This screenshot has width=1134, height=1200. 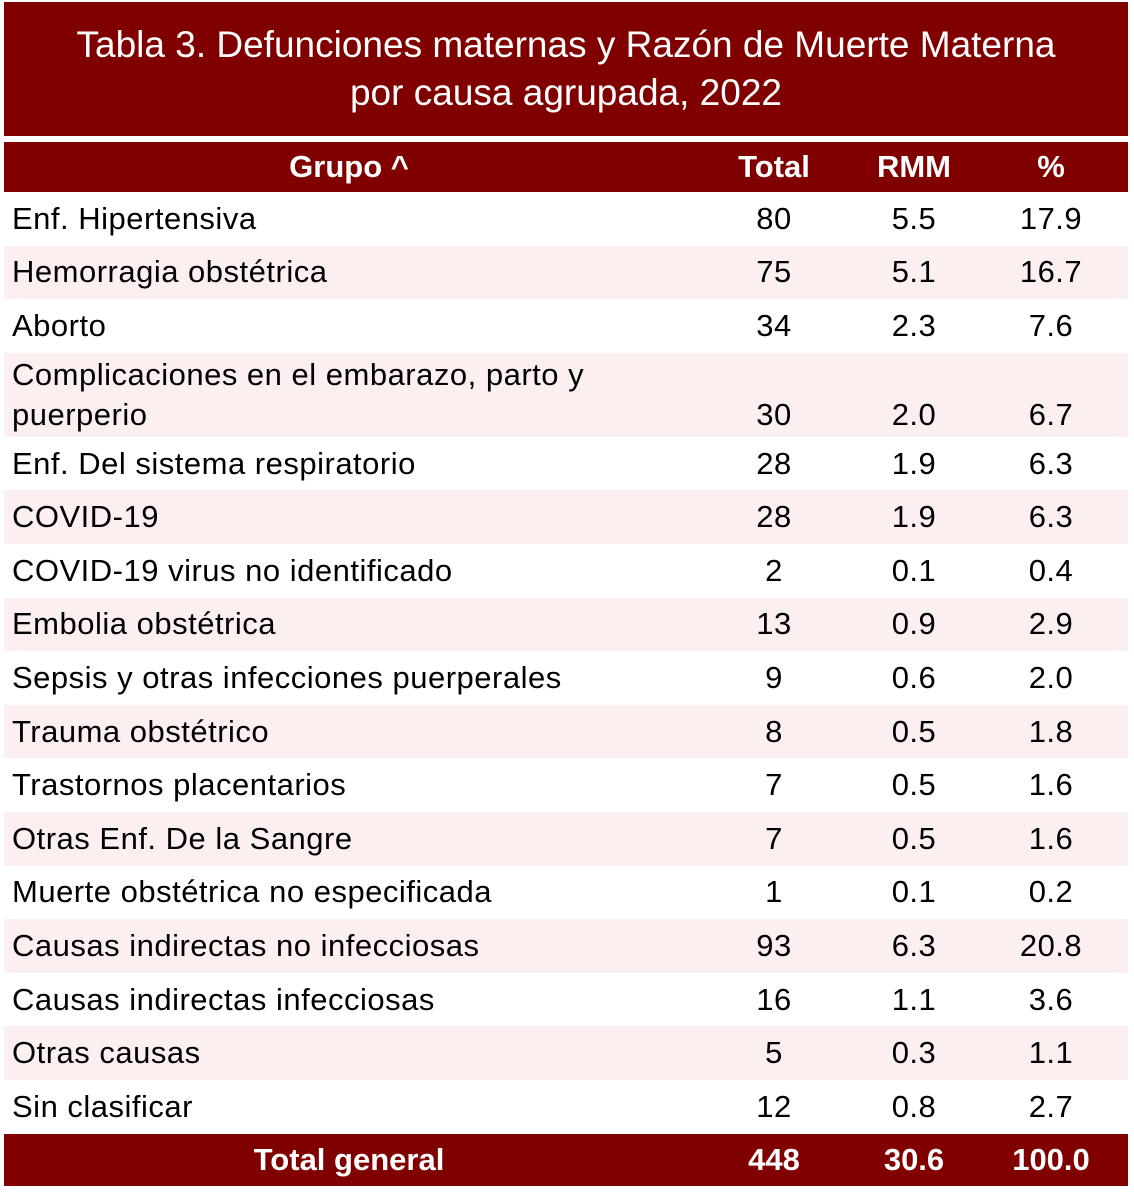 What do you see at coordinates (349, 785) in the screenshot?
I see `cell-grupo: Trastornos placentarios` at bounding box center [349, 785].